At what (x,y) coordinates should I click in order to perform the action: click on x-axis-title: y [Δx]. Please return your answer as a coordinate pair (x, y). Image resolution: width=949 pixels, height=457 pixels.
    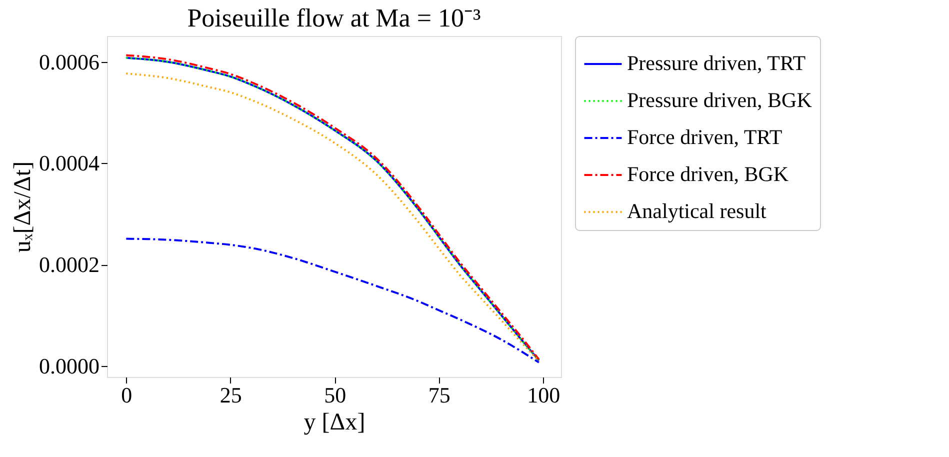
    Looking at the image, I should click on (335, 423).